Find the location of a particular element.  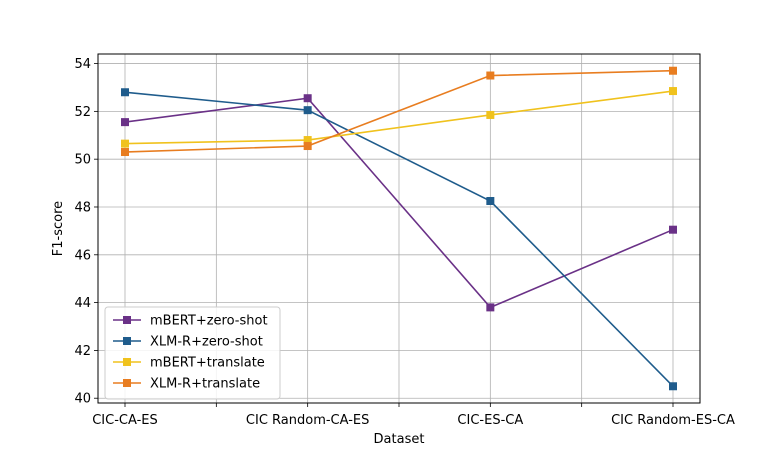

x-tick-label: CIC Random-CA-ES is located at coordinates (307, 420).